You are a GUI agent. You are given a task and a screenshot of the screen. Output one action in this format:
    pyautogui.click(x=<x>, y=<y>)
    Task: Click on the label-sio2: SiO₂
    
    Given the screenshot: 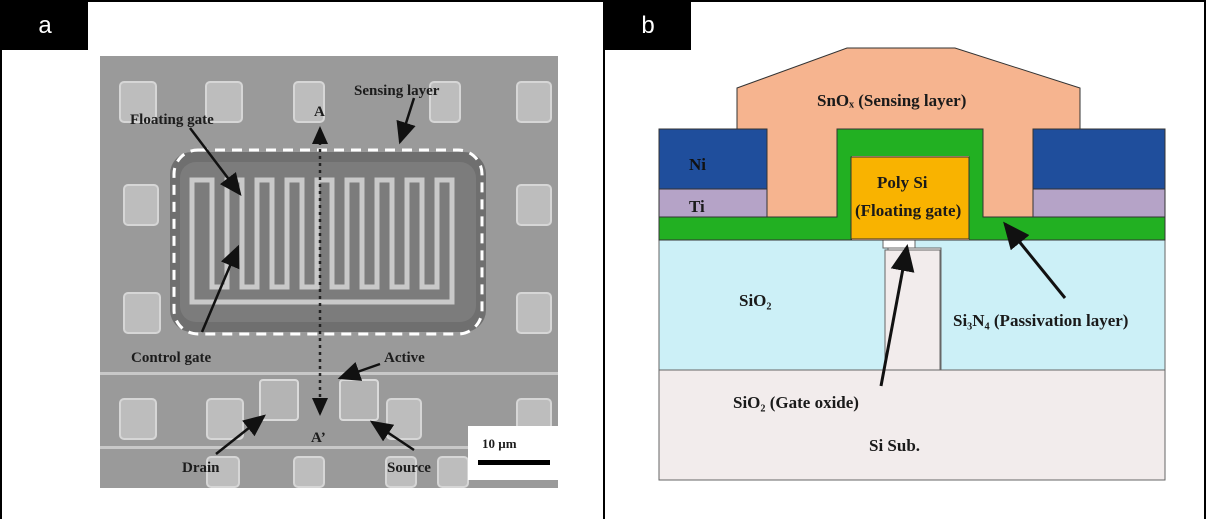 What is the action you would take?
    pyautogui.click(x=755, y=300)
    